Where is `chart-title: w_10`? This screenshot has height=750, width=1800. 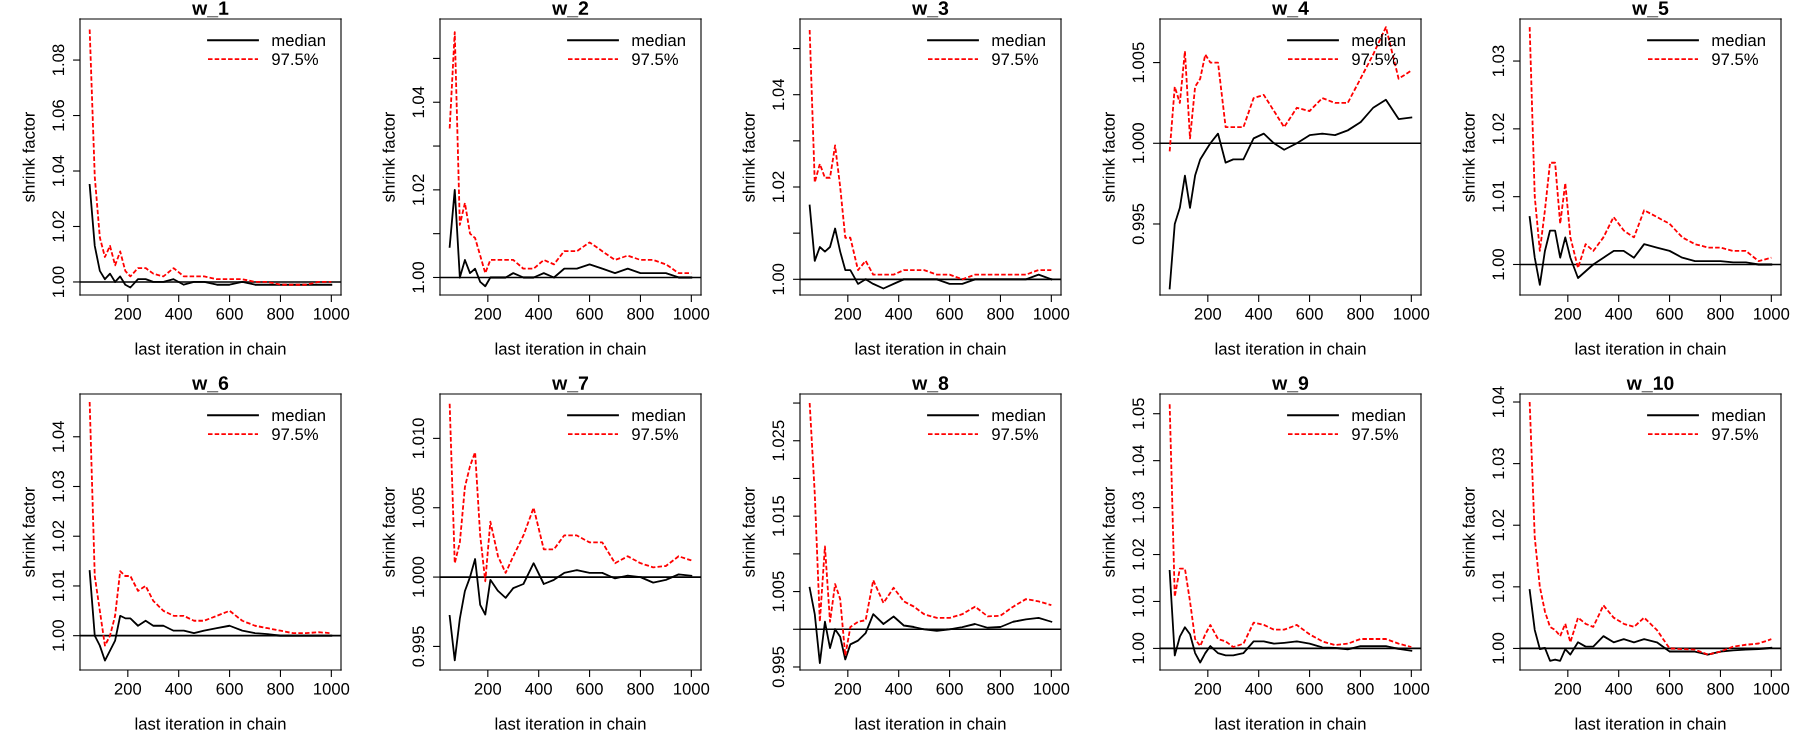
chart-title: w_10 is located at coordinates (1650, 384).